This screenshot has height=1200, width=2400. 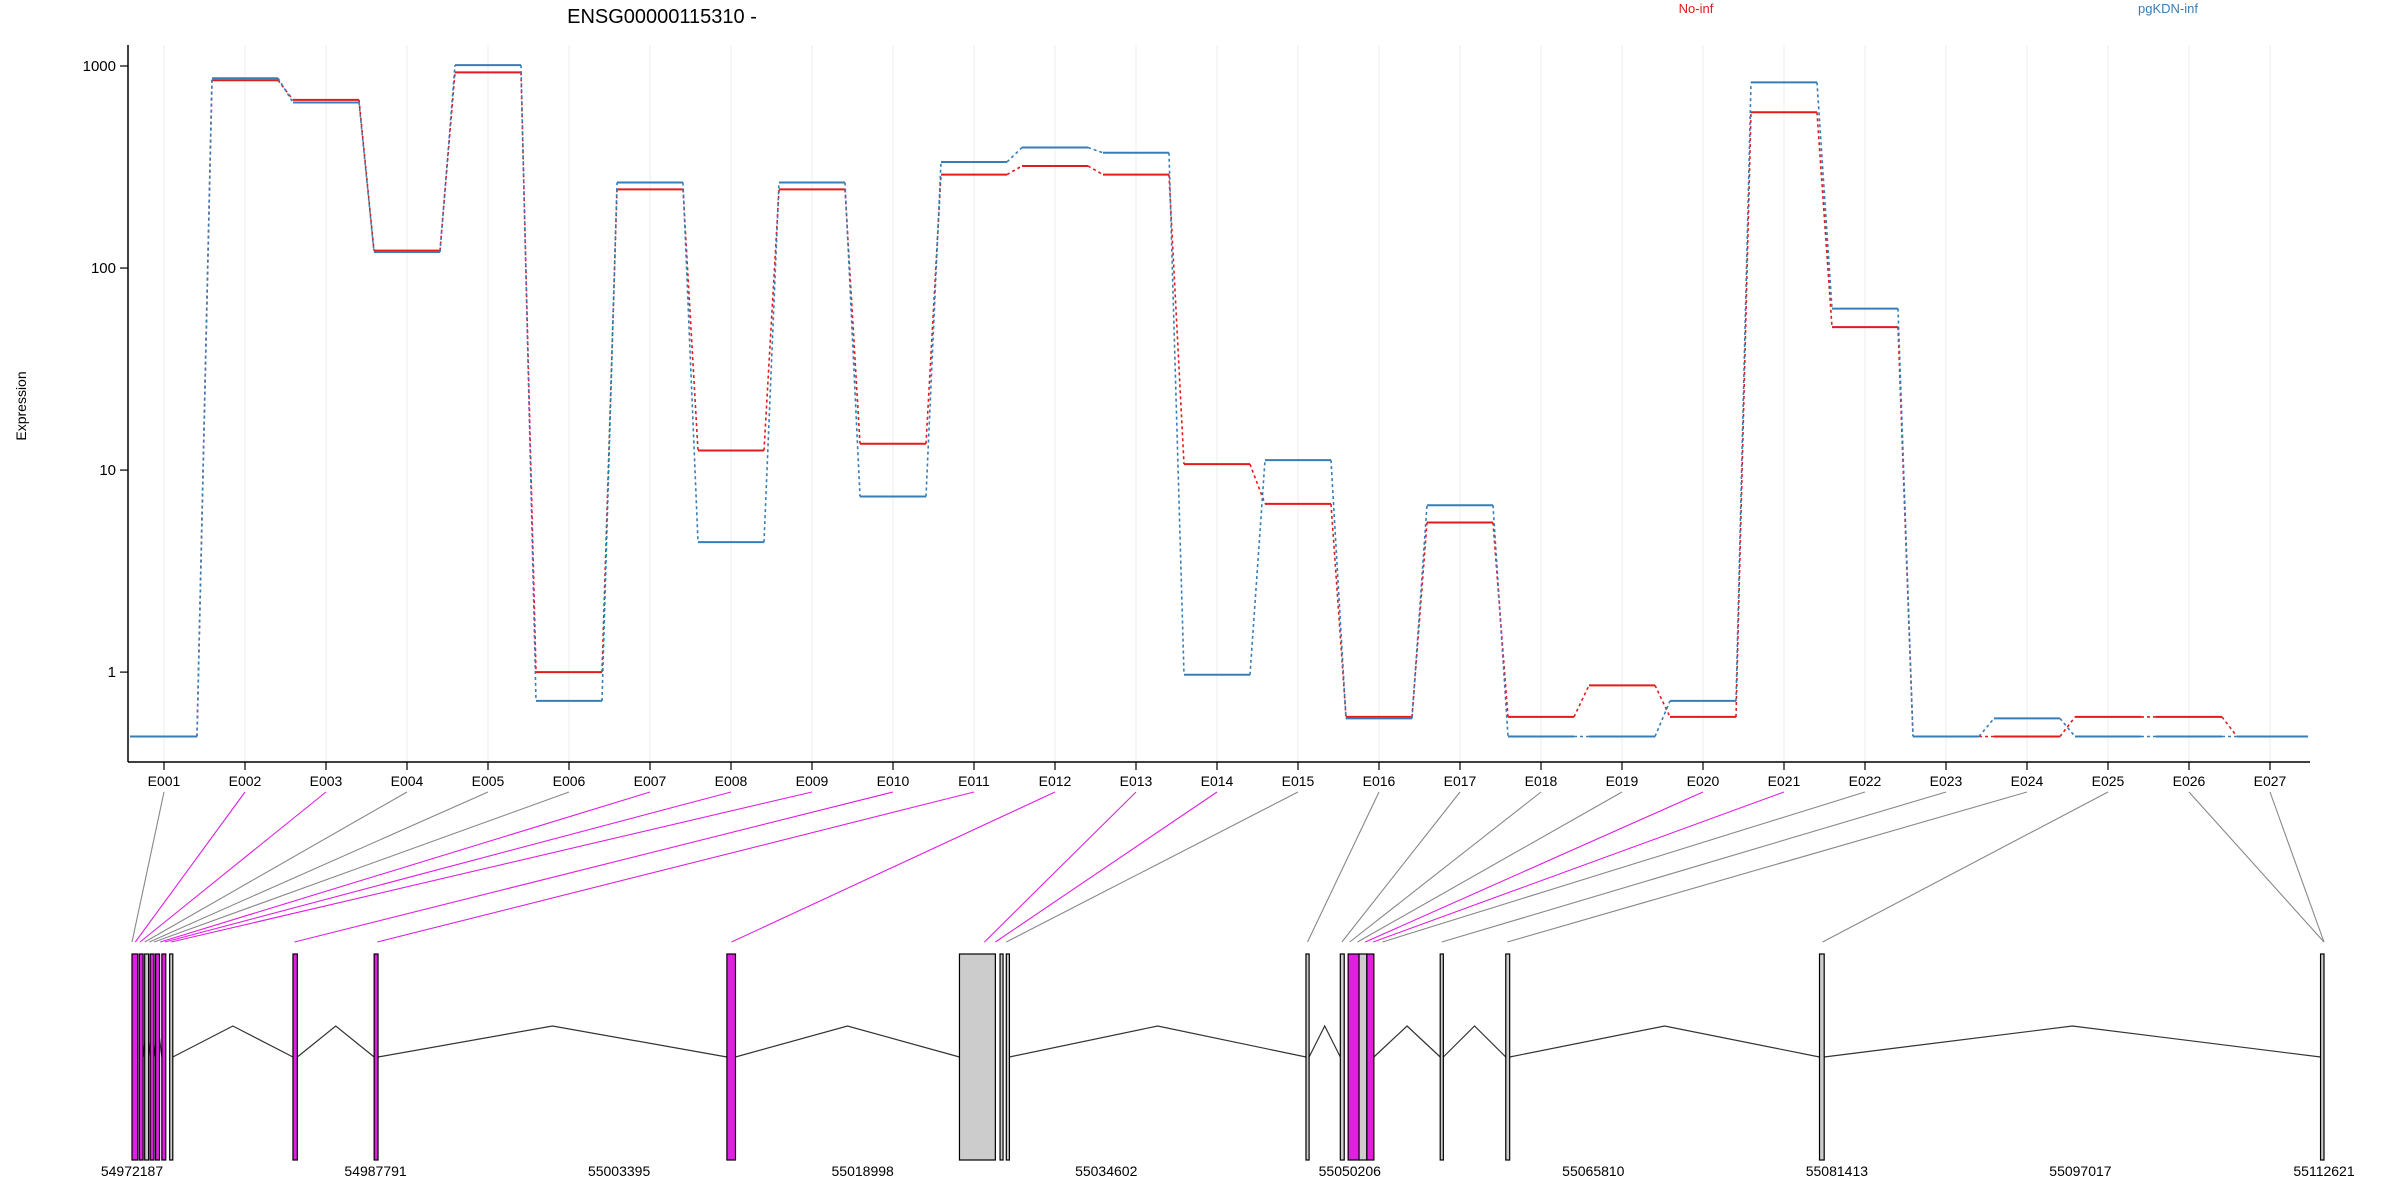 I want to click on connector-E001, so click(x=148, y=867).